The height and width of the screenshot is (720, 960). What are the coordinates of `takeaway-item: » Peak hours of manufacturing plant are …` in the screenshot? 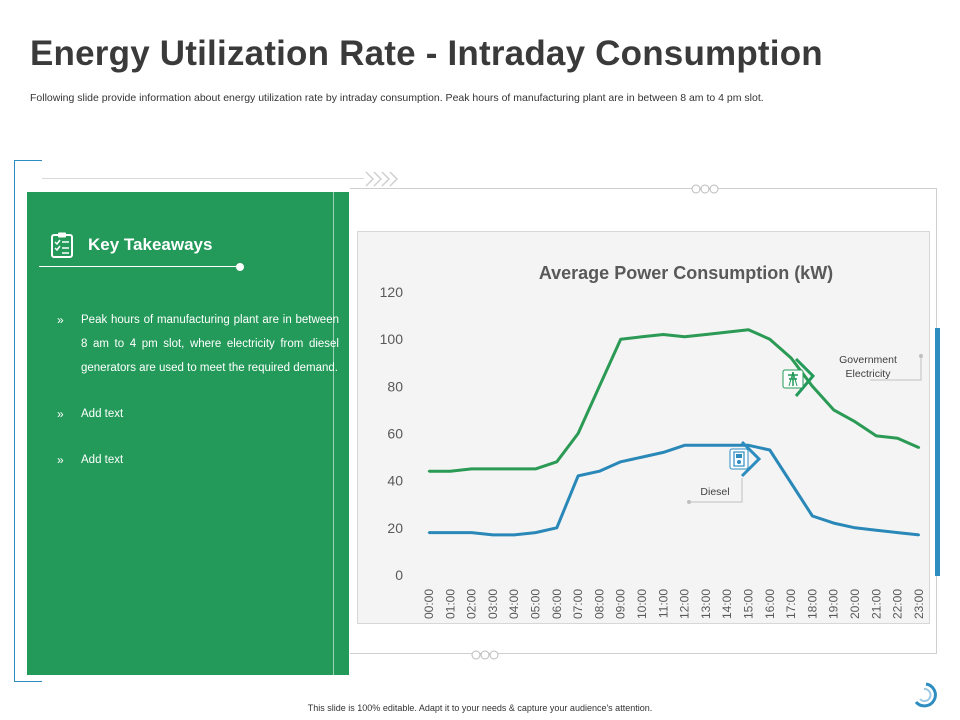 It's located at (198, 344).